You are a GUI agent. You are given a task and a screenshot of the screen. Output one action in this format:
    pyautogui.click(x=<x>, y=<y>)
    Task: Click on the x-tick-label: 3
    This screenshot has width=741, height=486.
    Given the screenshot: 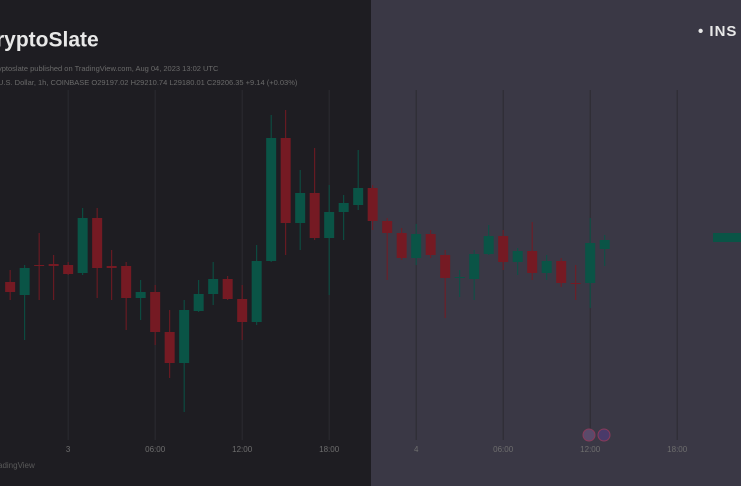 What is the action you would take?
    pyautogui.click(x=68, y=449)
    